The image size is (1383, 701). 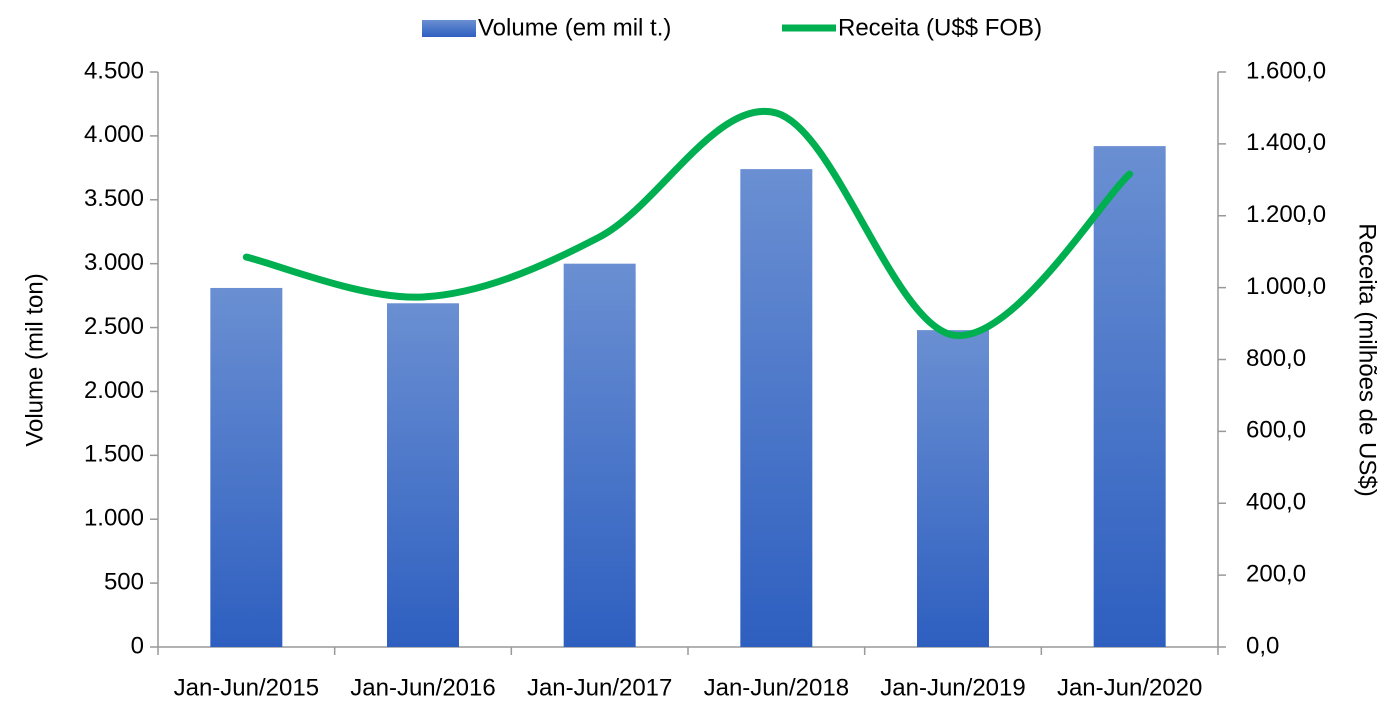 I want to click on legend-swatch, so click(x=449, y=28).